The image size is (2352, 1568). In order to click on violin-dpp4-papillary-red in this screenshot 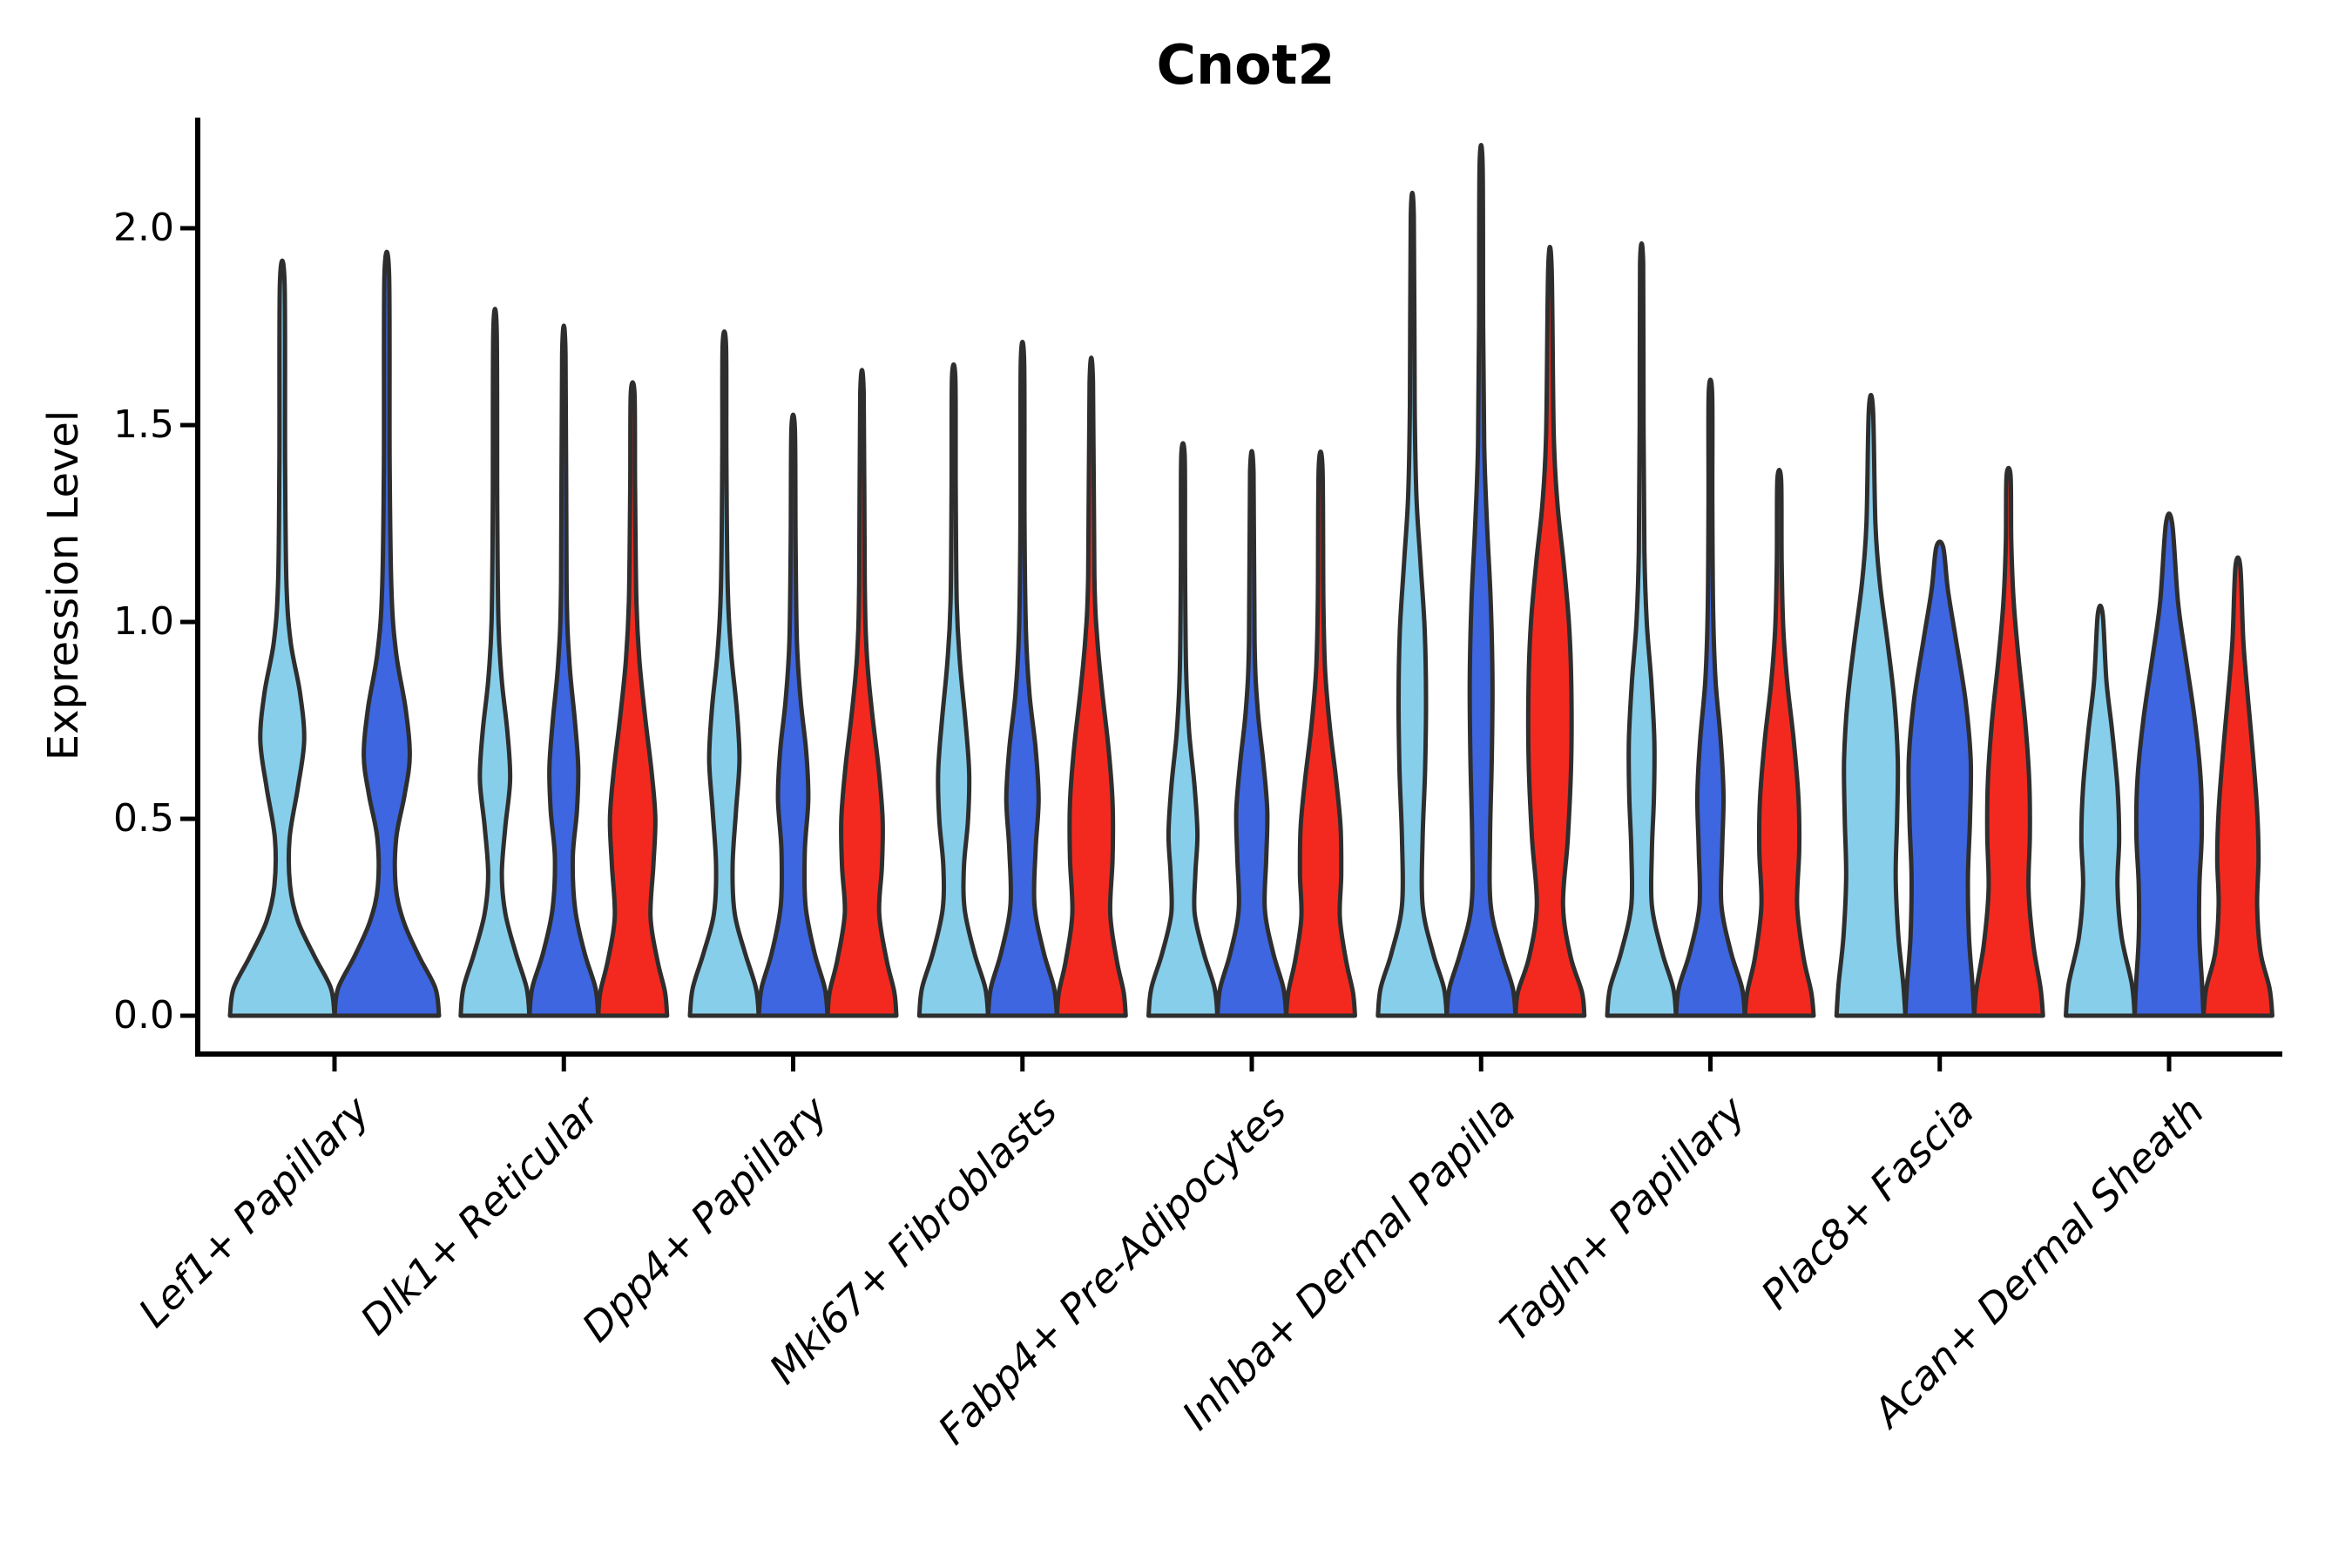, I will do `click(862, 693)`.